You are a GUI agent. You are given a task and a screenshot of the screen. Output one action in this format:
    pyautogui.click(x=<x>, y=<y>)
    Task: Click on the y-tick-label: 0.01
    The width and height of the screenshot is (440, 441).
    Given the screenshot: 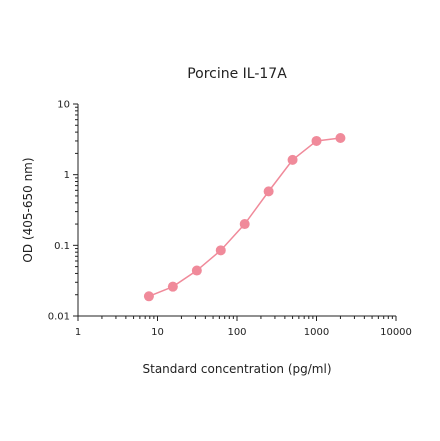 What is the action you would take?
    pyautogui.click(x=59, y=317)
    